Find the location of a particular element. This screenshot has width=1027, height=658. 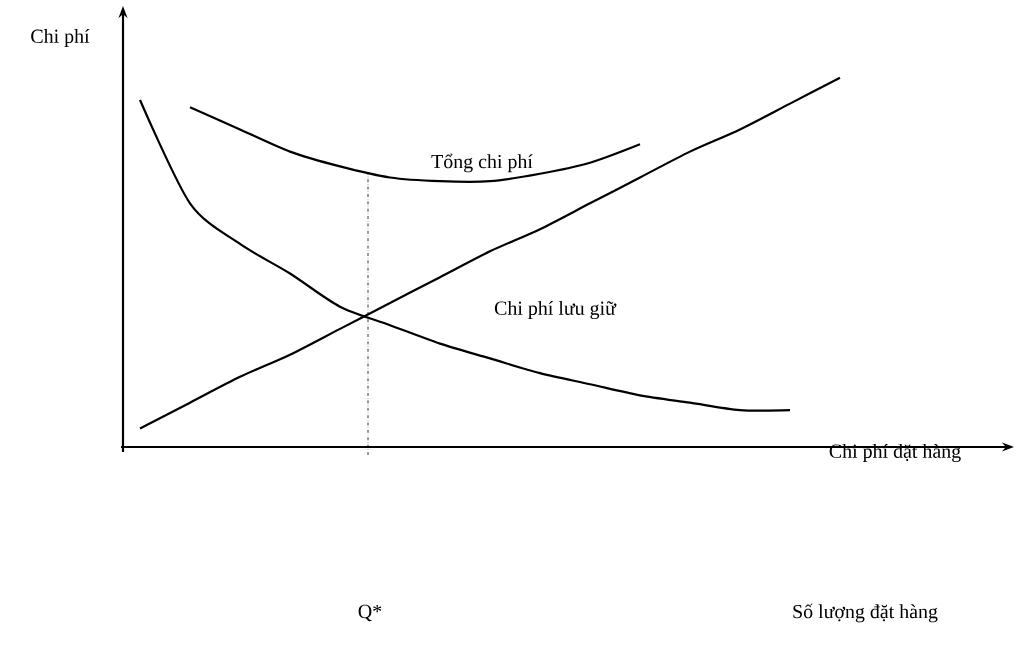

text: Số lượng đặt hàng is located at coordinates (865, 613).